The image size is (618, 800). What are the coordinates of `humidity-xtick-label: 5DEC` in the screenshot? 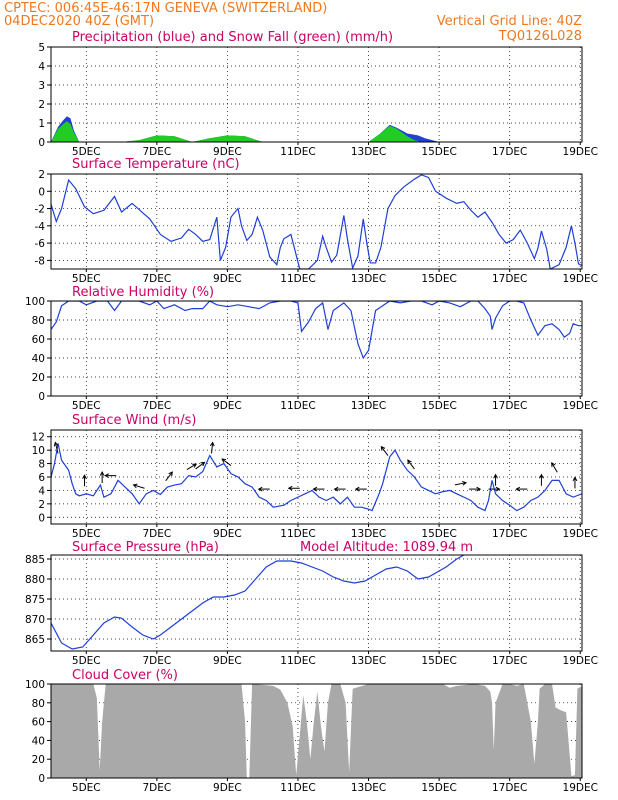 It's located at (86, 406).